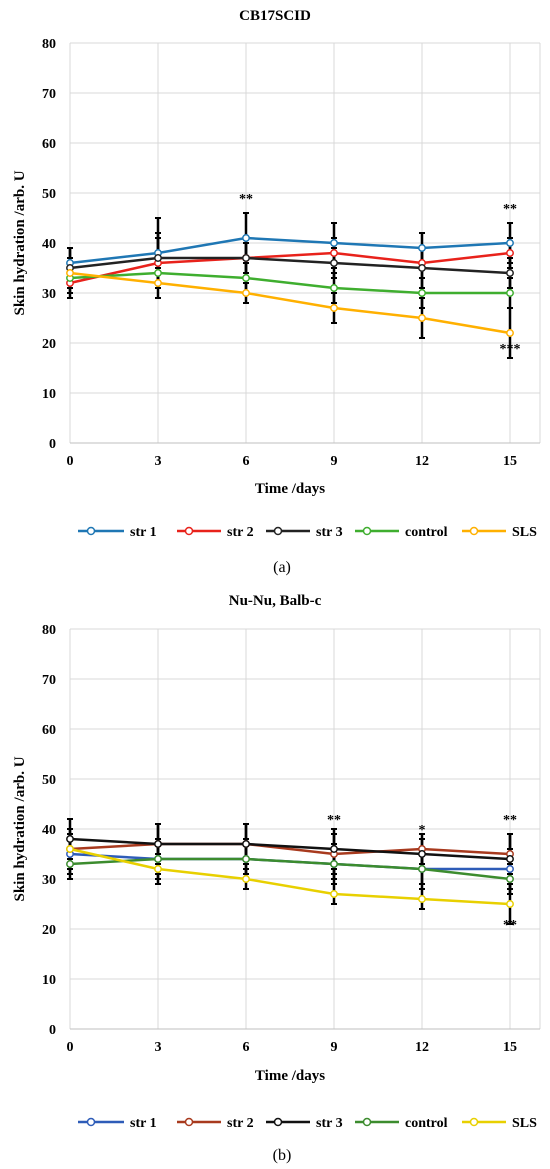 This screenshot has width=550, height=1169. Describe the element at coordinates (52, 444) in the screenshot. I see `y-tick-label: 0` at that location.